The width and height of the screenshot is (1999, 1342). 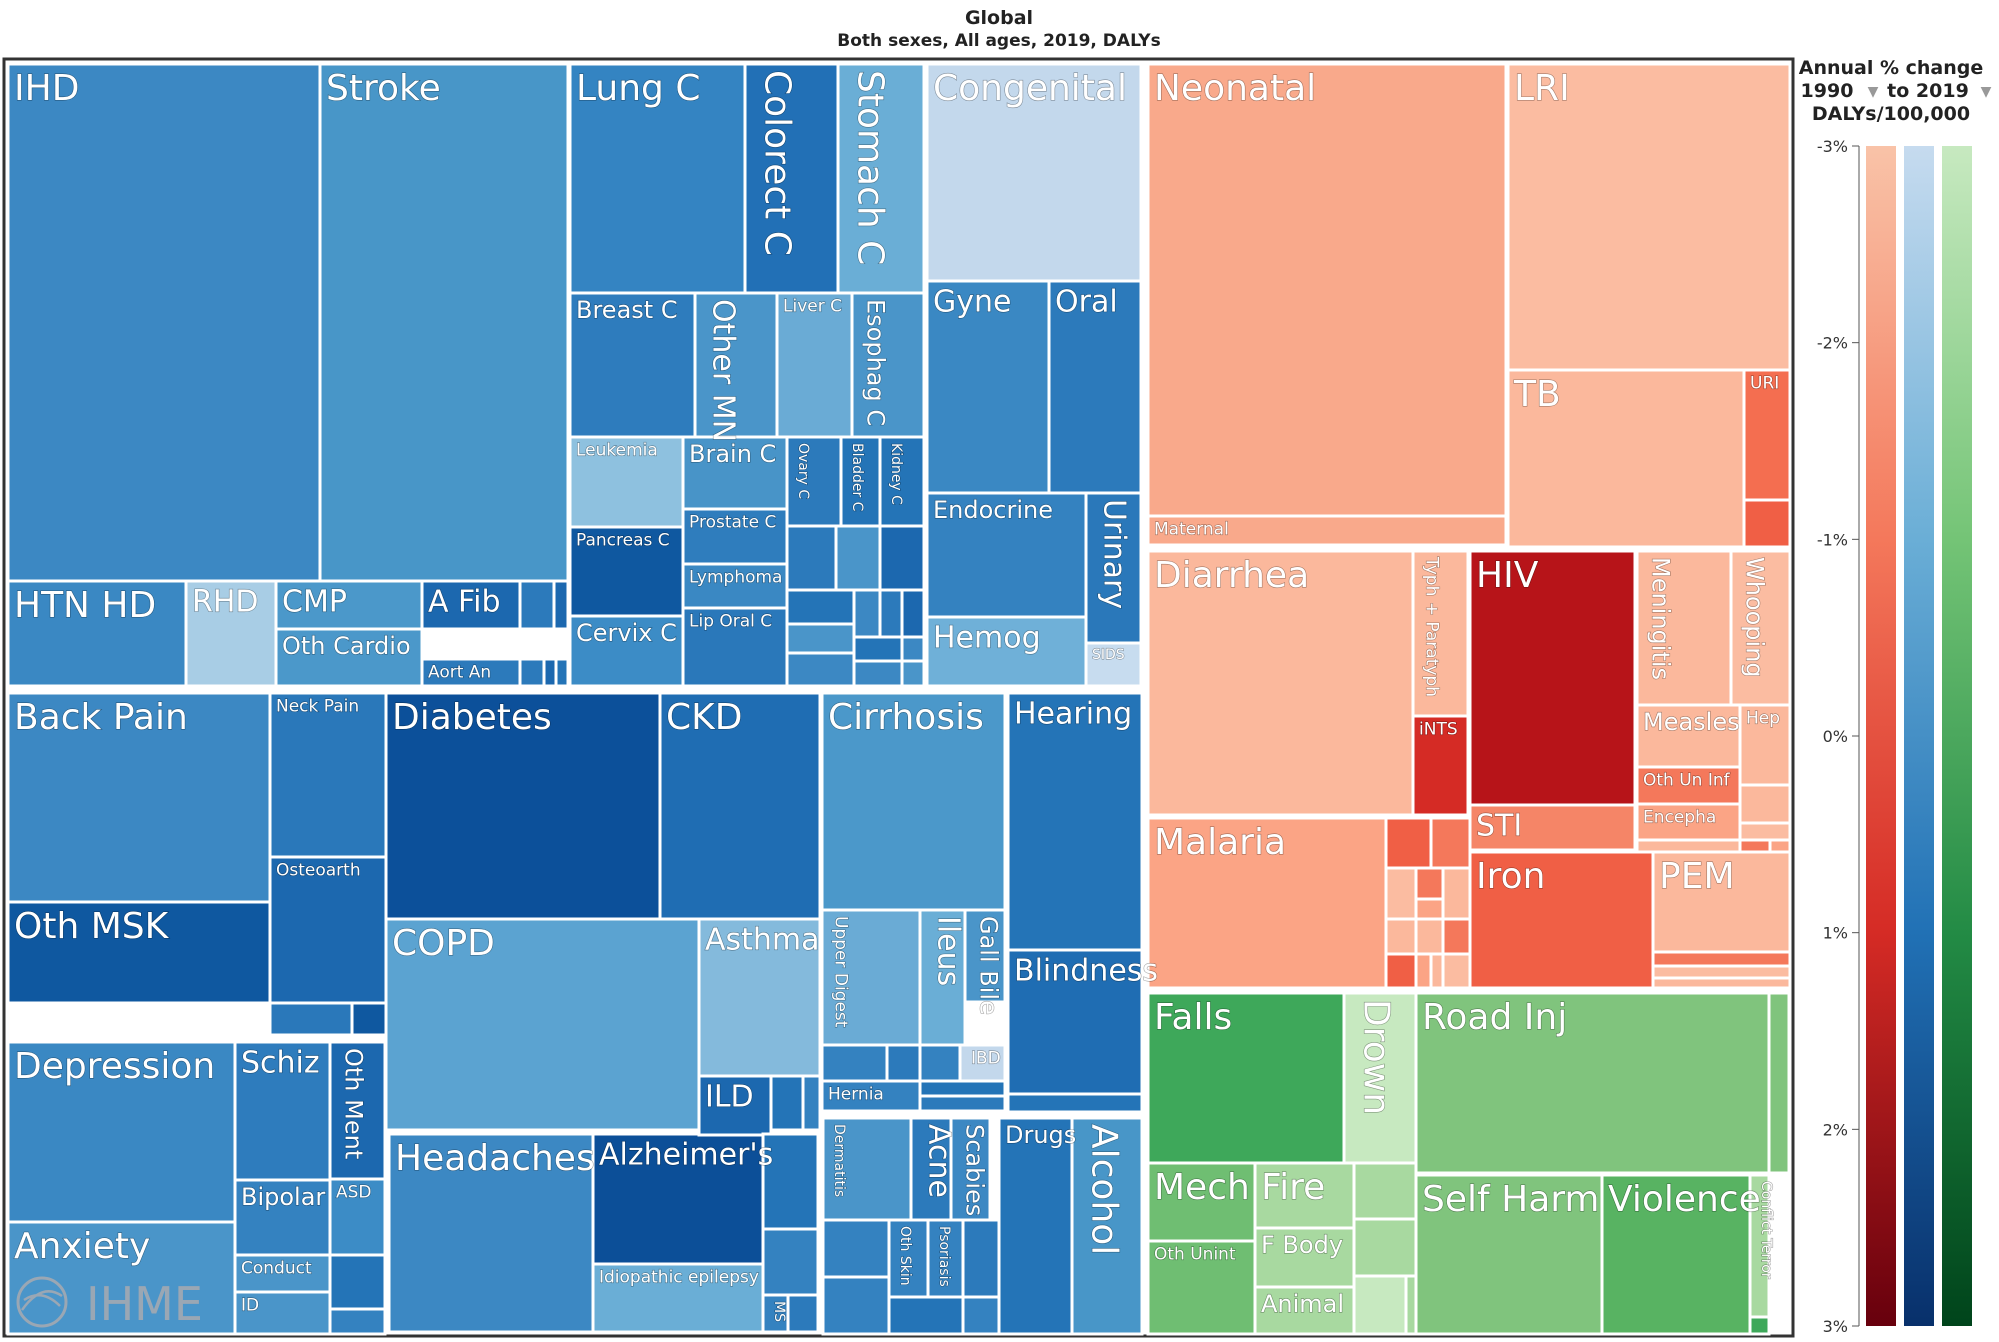 I want to click on cell-stomach-c, so click(x=881, y=178).